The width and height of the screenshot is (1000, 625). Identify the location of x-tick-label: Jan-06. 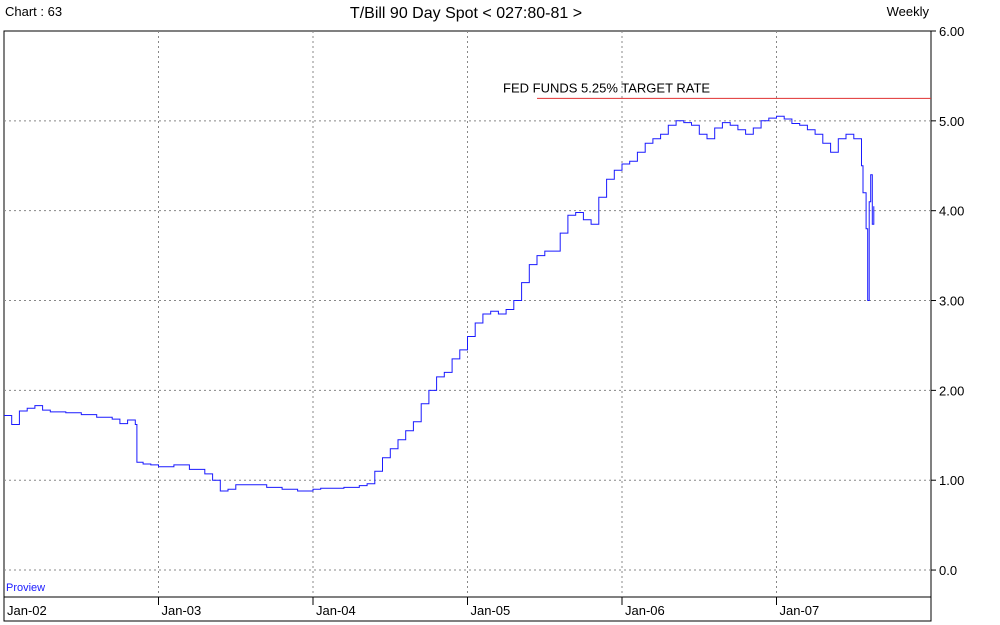
(645, 610).